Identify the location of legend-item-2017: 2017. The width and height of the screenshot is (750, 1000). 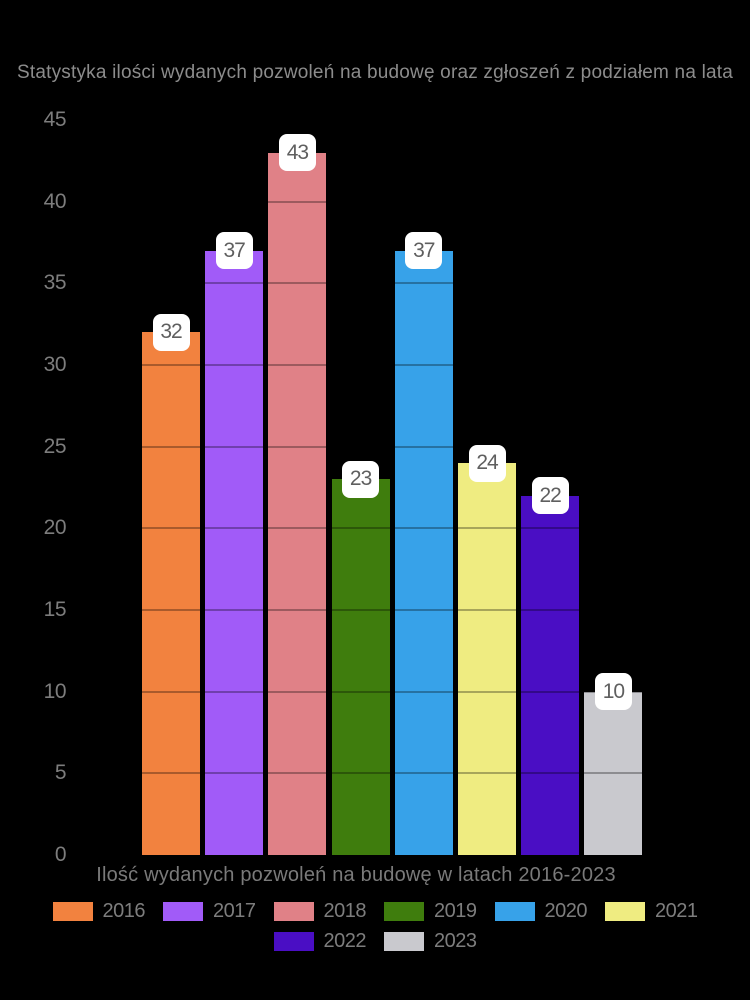
(209, 911).